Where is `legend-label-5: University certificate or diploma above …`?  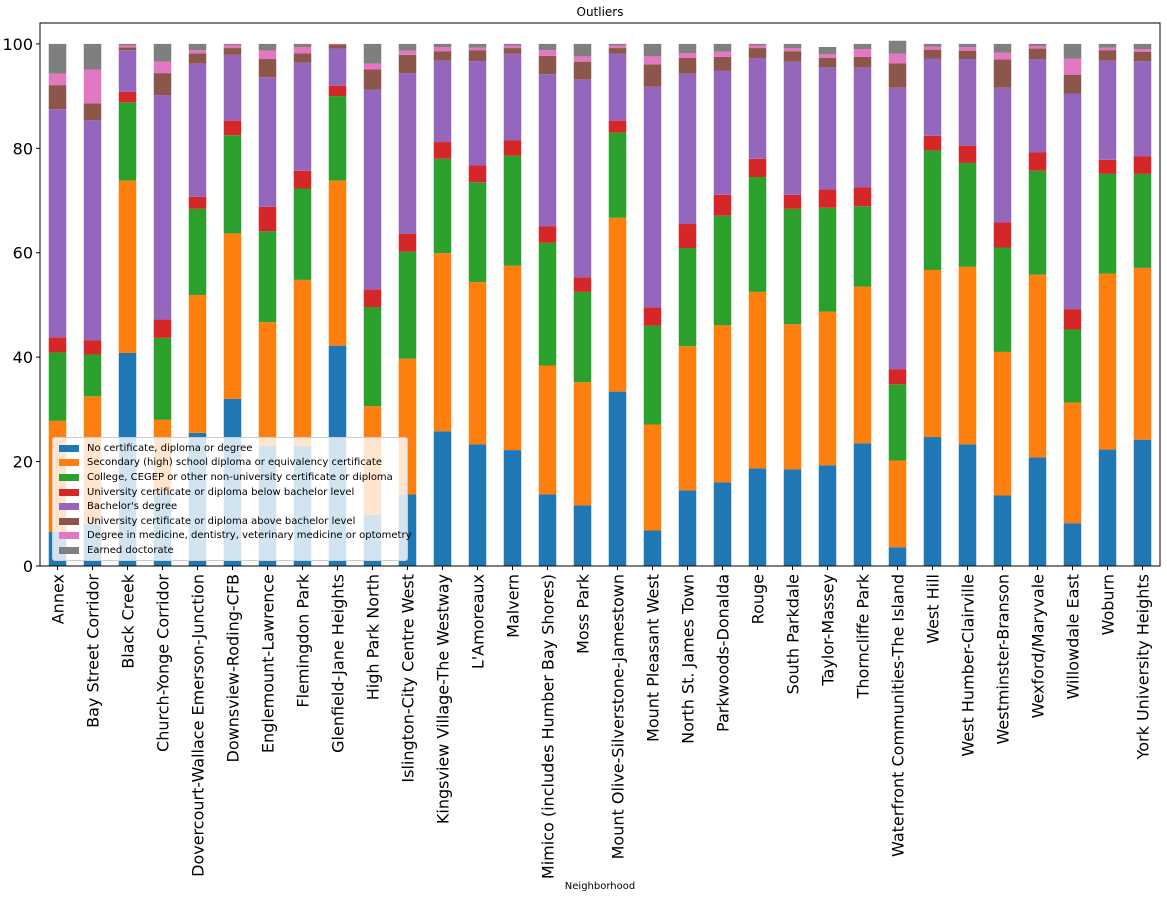 legend-label-5: University certificate or diploma above … is located at coordinates (221, 521).